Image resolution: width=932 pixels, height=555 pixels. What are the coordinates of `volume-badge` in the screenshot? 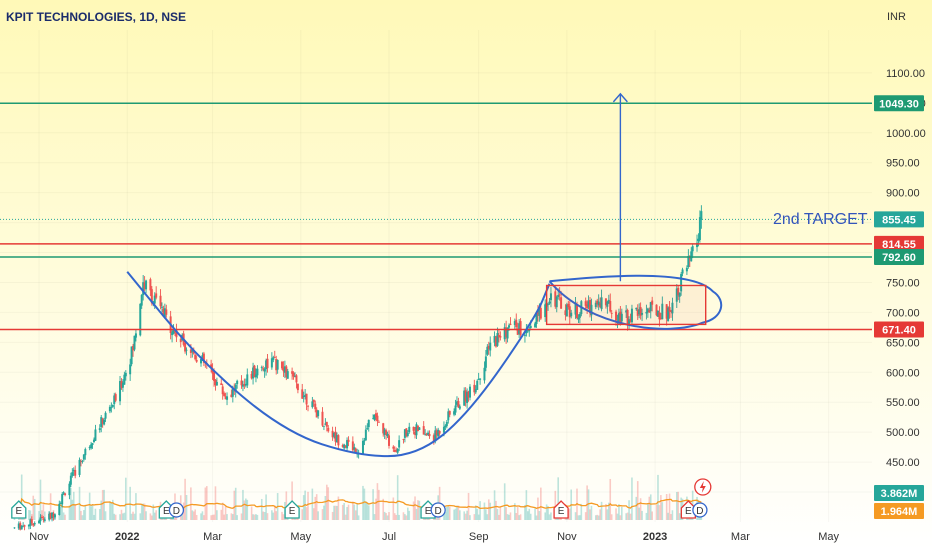 It's located at (899, 511).